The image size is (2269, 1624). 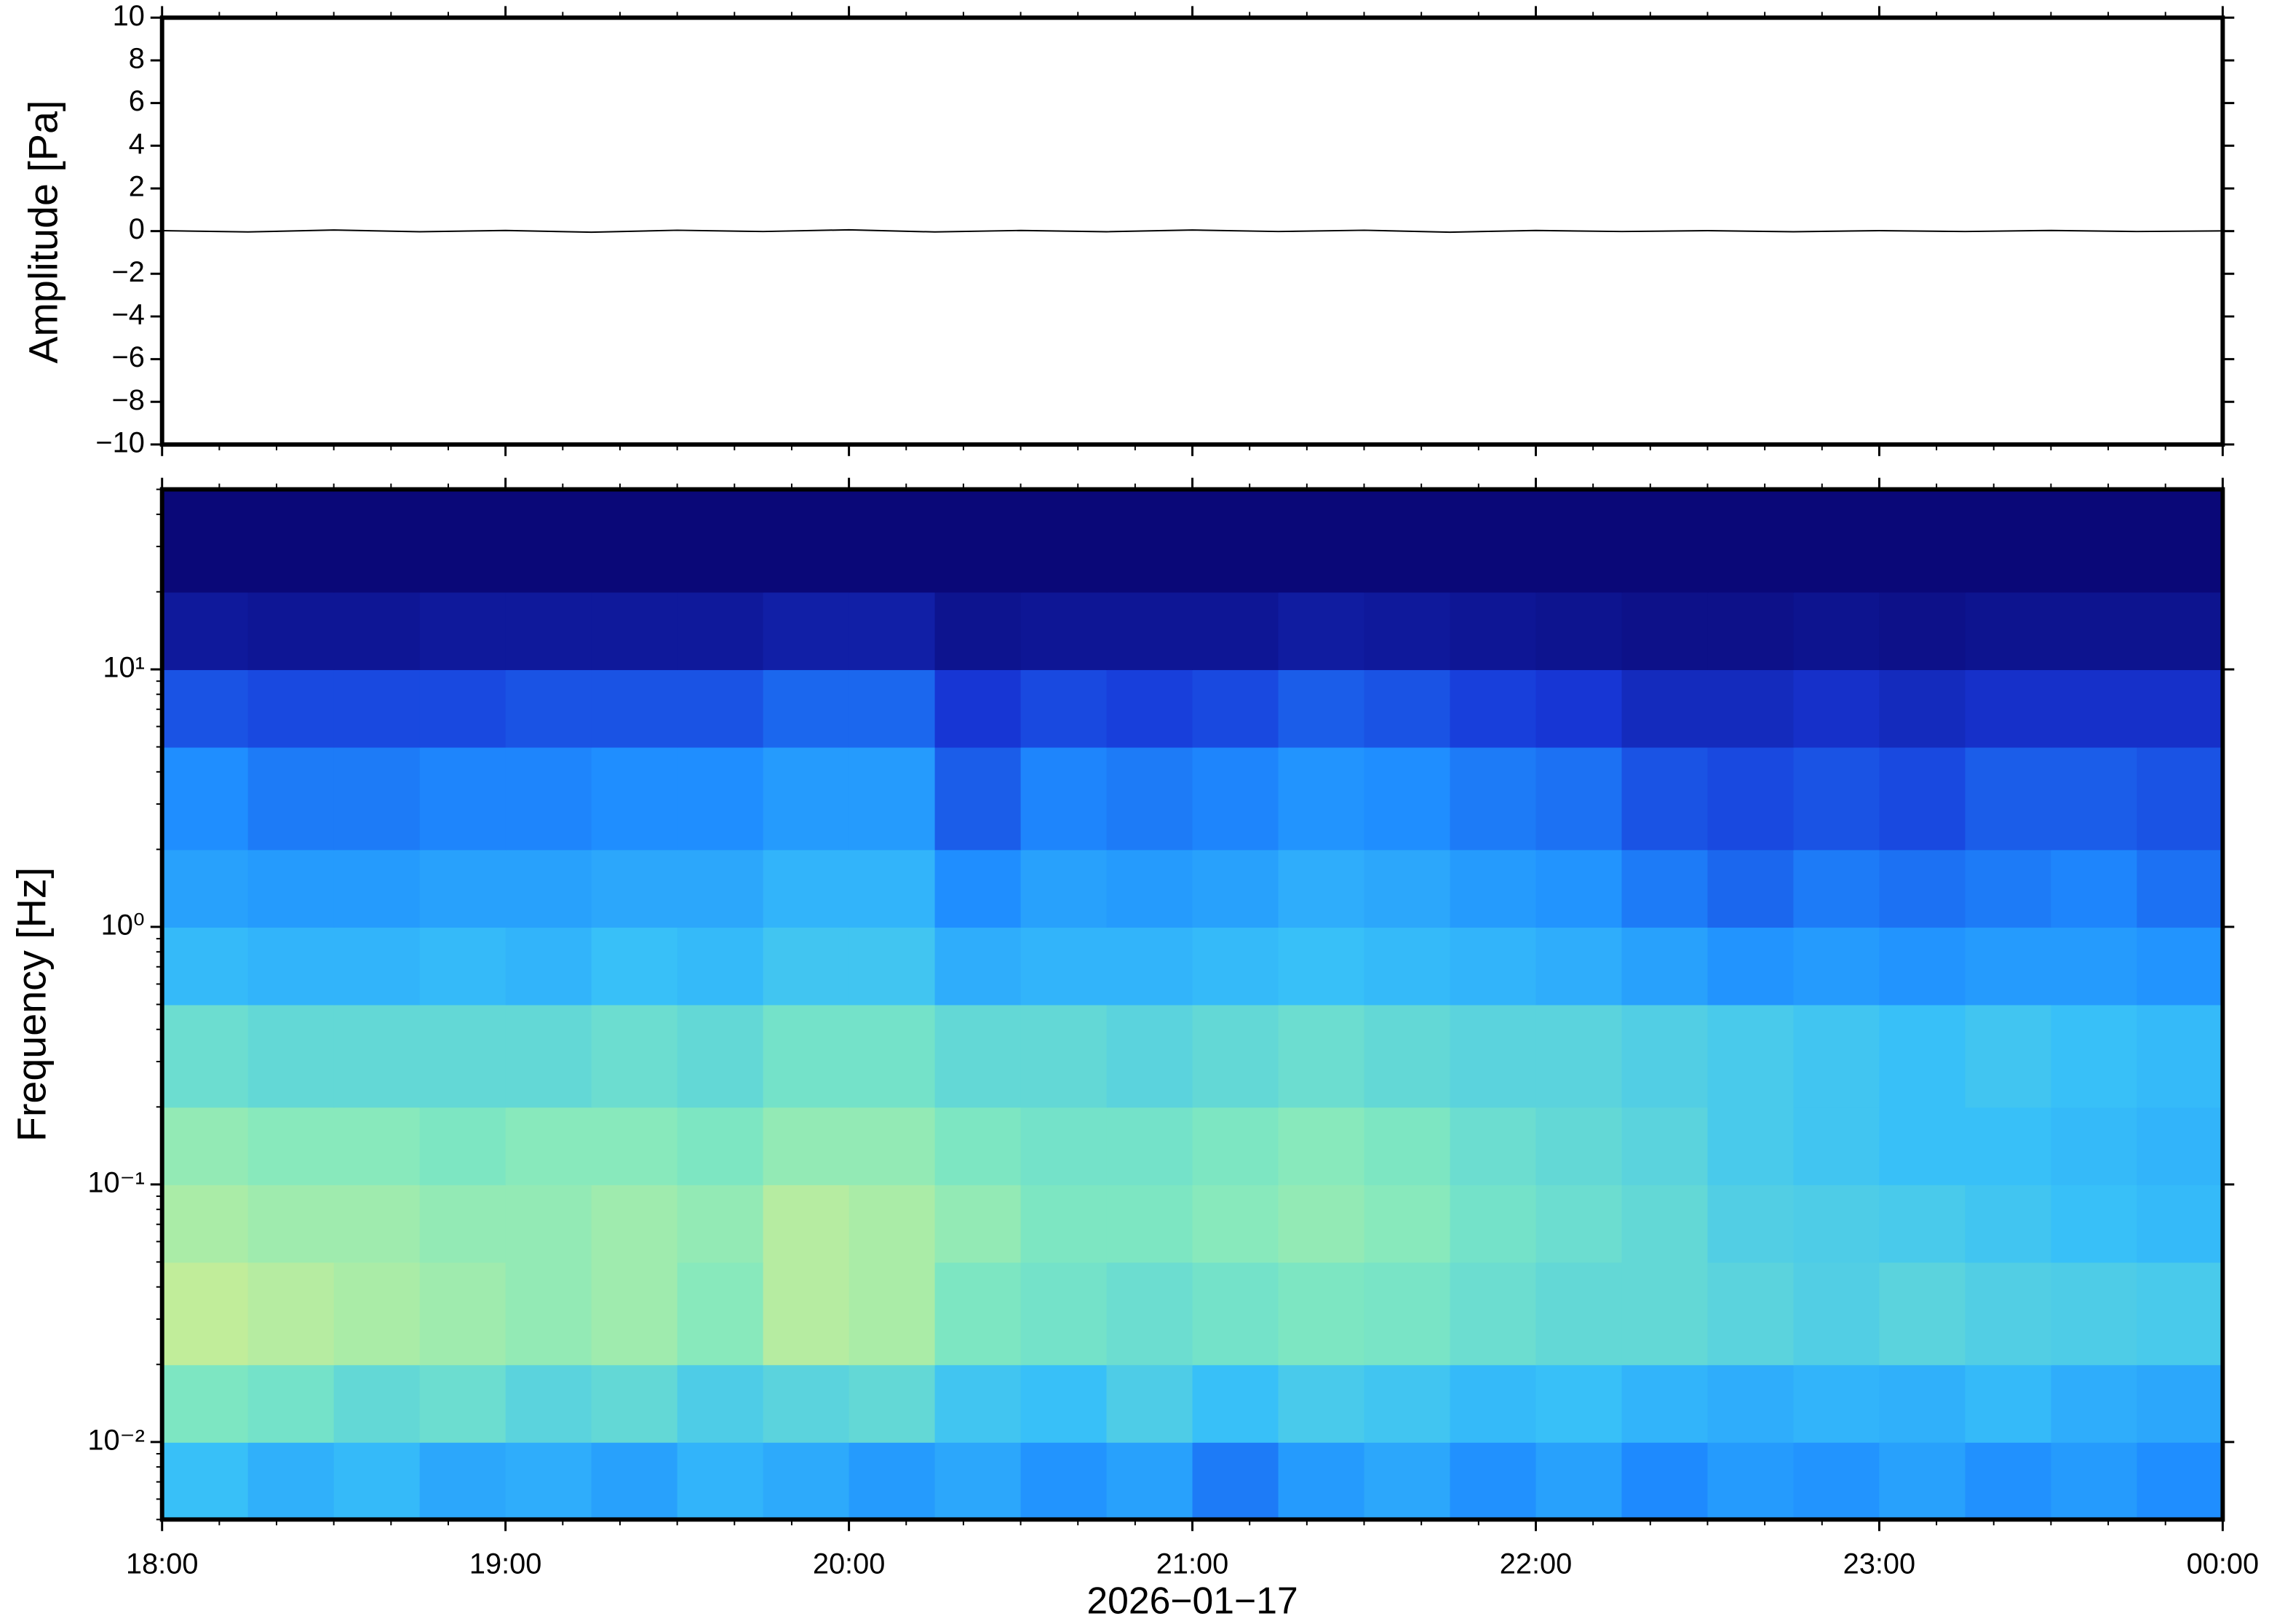 What do you see at coordinates (115, 1182) in the screenshot?
I see `y-tick-label: 10⁻¹` at bounding box center [115, 1182].